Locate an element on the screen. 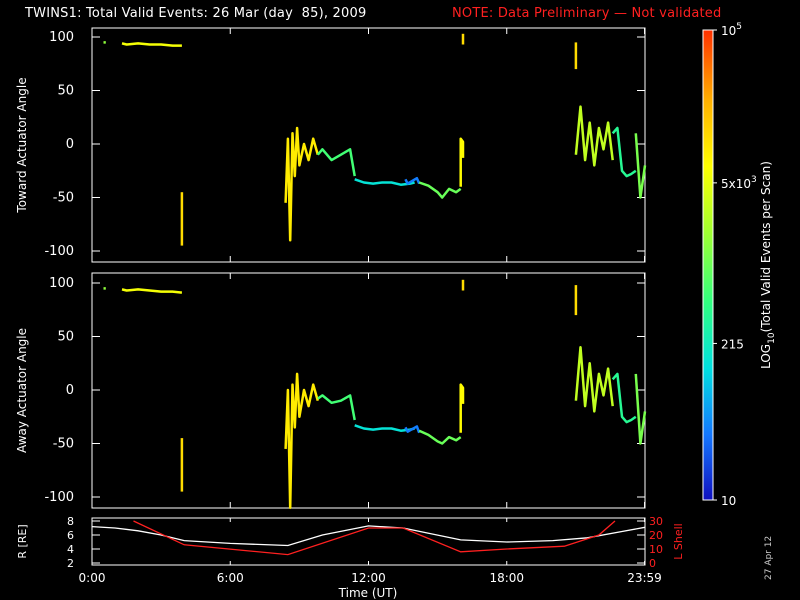 The image size is (800, 600). y-axis-label: Toward Actuator Angle is located at coordinates (22, 145).